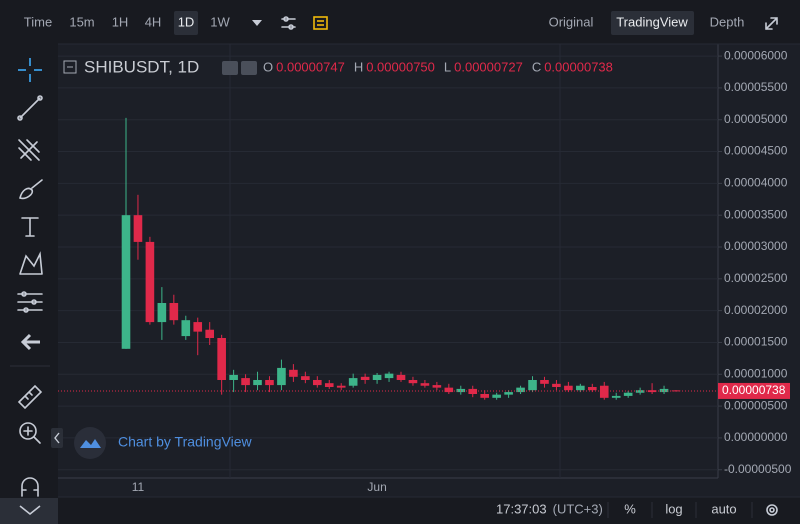 The image size is (800, 524). I want to click on y-tick-label: 0.00002000, so click(756, 310).